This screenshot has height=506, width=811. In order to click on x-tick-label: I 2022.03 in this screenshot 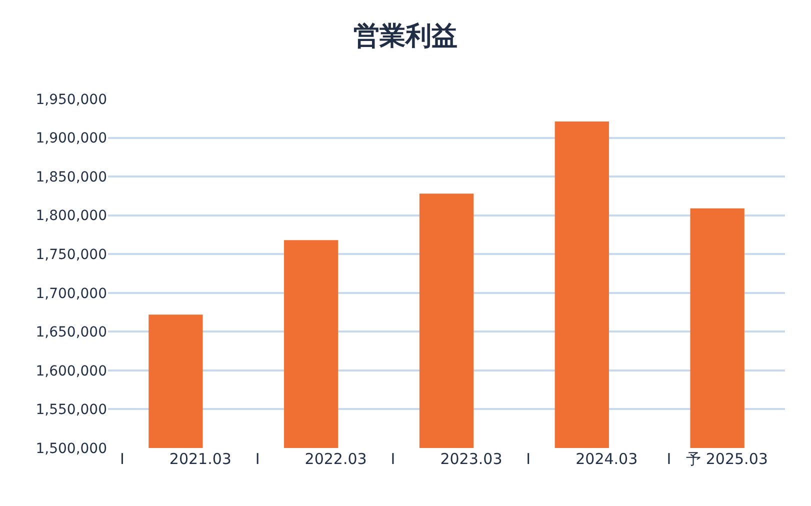, I will do `click(311, 459)`.